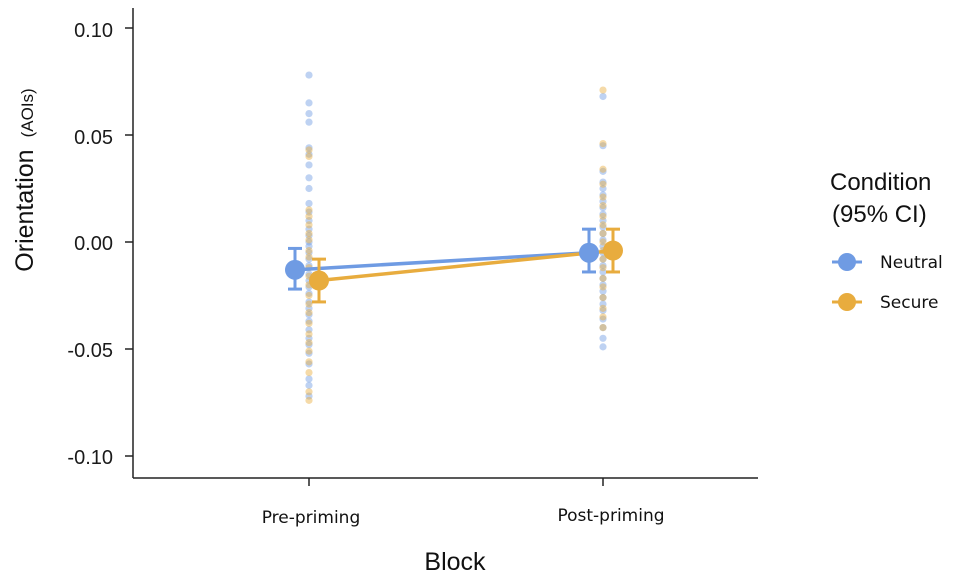 This screenshot has height=577, width=975. I want to click on mean-lines-layer, so click(454, 265).